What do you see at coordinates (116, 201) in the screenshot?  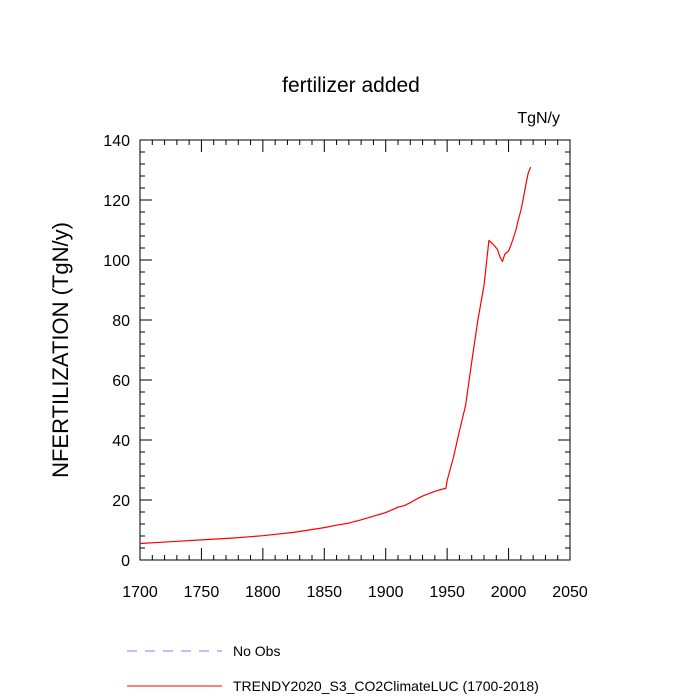 I see `y-tick-label: 120` at bounding box center [116, 201].